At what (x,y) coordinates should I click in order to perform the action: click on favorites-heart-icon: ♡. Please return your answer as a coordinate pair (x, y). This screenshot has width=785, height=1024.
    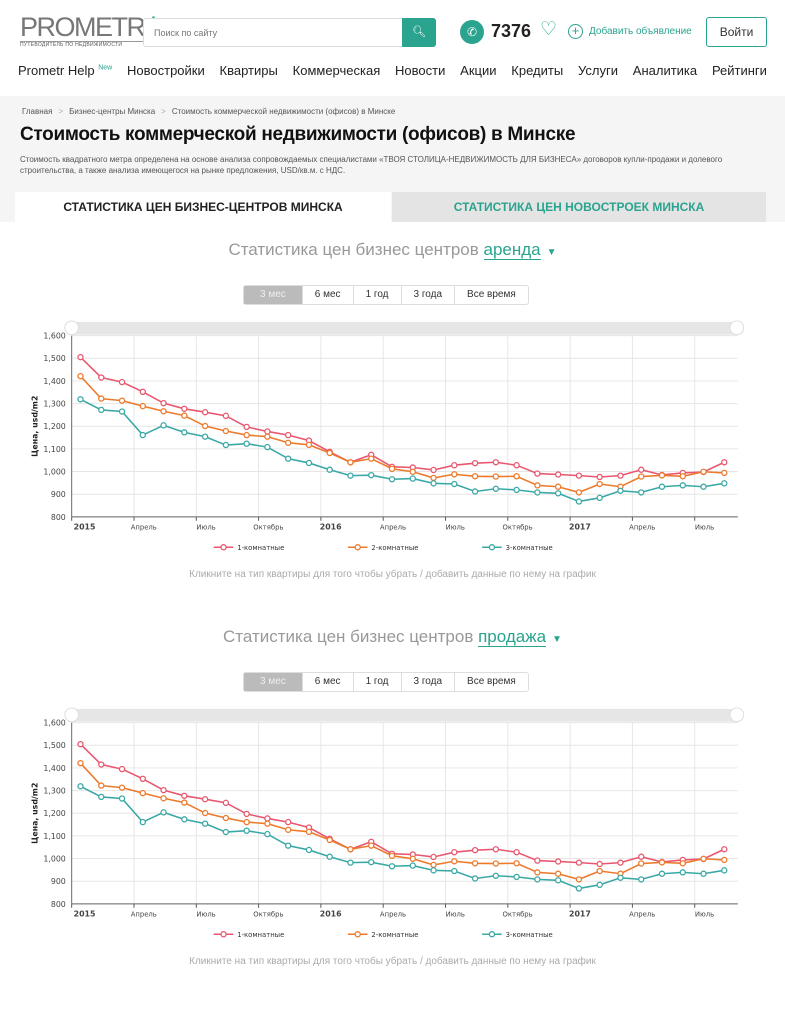
    Looking at the image, I should click on (549, 29).